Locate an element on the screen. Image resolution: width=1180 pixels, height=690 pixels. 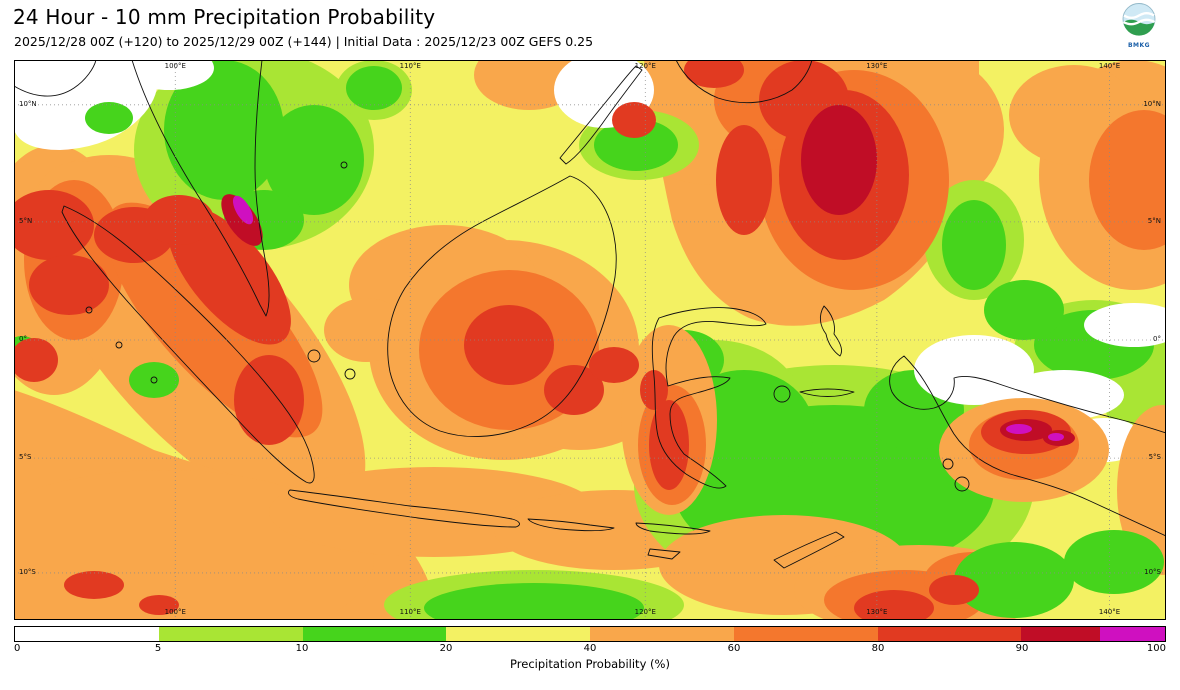
colorbar-tick-label: 40 is located at coordinates (590, 648).